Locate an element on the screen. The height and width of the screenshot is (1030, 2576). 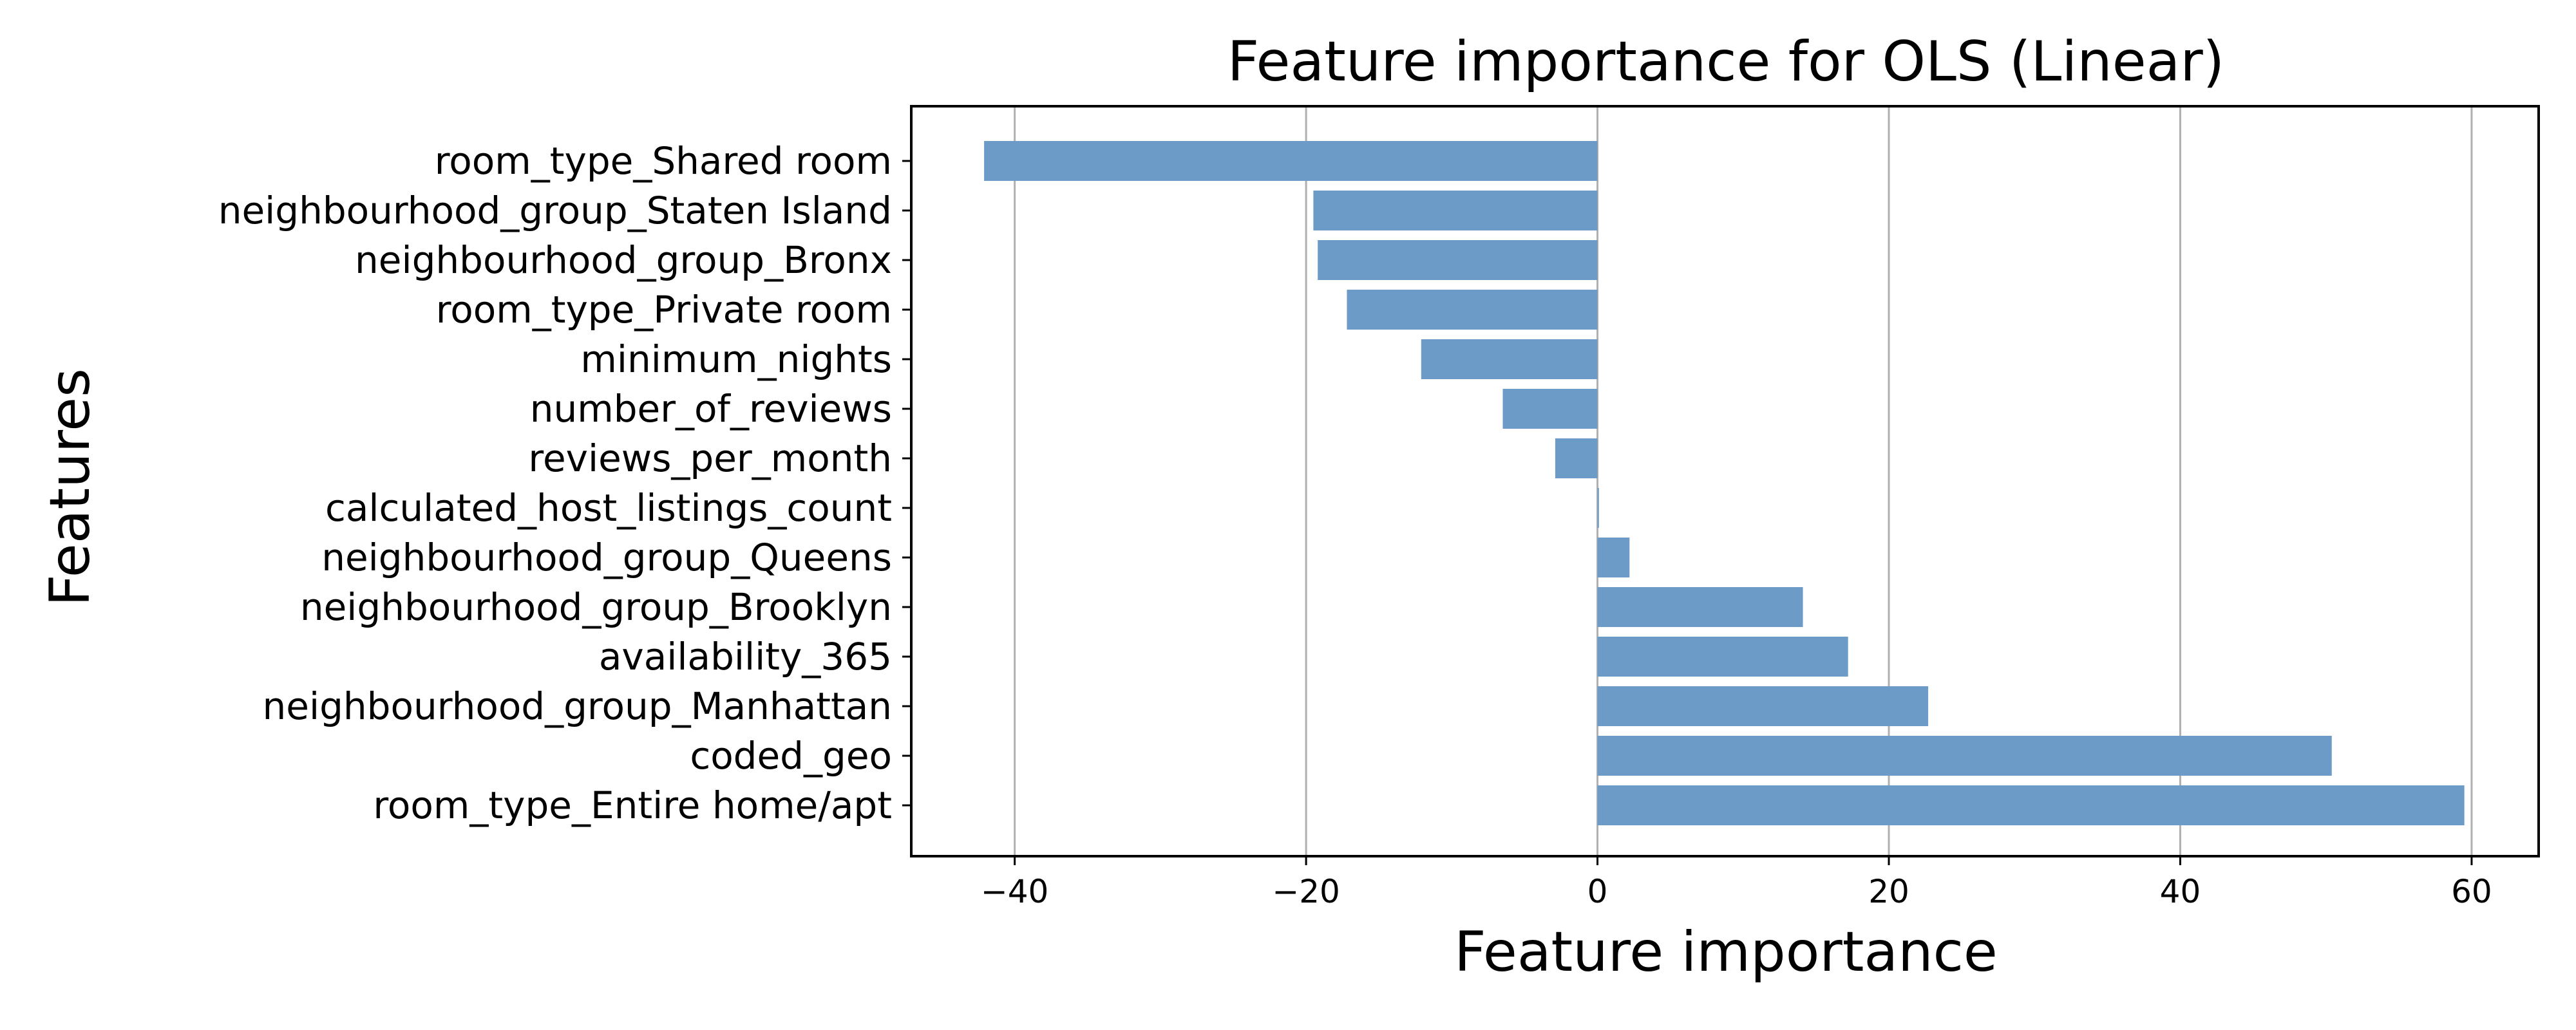
y-tick-label: room_type_Shared room is located at coordinates (663, 161).